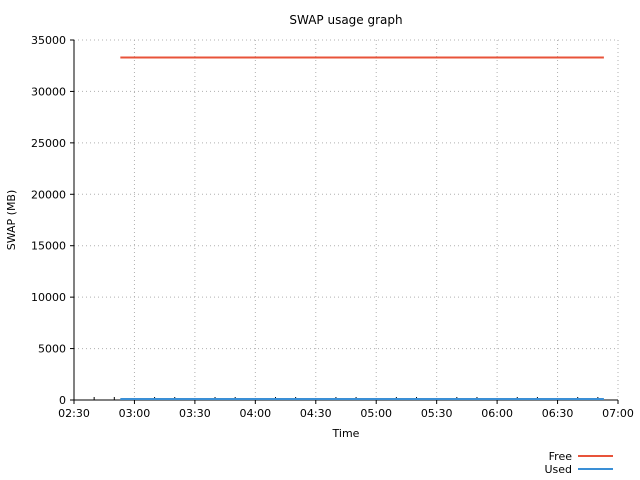  I want to click on x-tick-label: 05:30, so click(437, 413).